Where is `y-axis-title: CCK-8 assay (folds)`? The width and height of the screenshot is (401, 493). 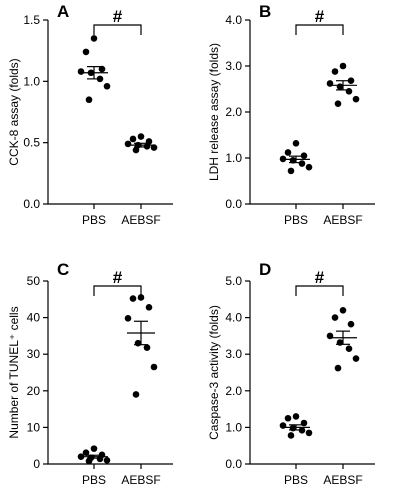 y-axis-title: CCK-8 assay (folds) is located at coordinates (14, 111).